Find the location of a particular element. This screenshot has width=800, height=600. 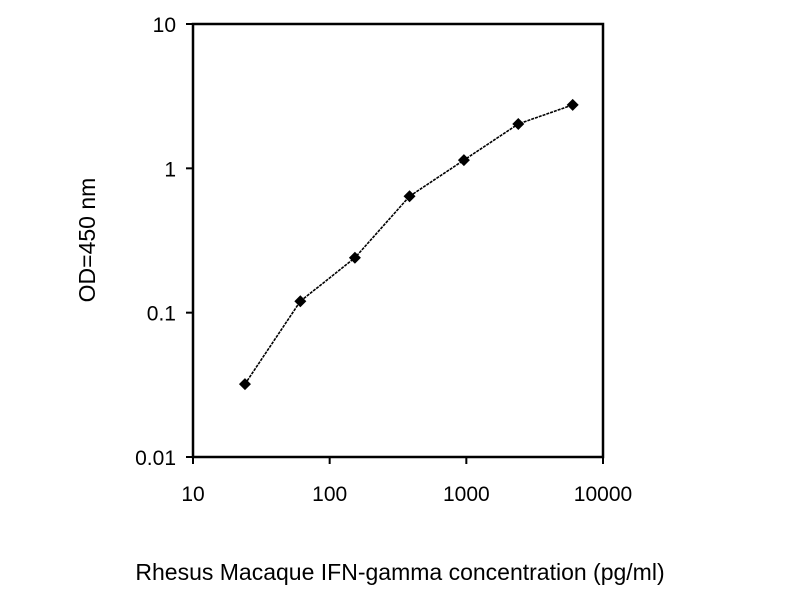

y-axis-label: OD=450 nm is located at coordinates (87, 240).